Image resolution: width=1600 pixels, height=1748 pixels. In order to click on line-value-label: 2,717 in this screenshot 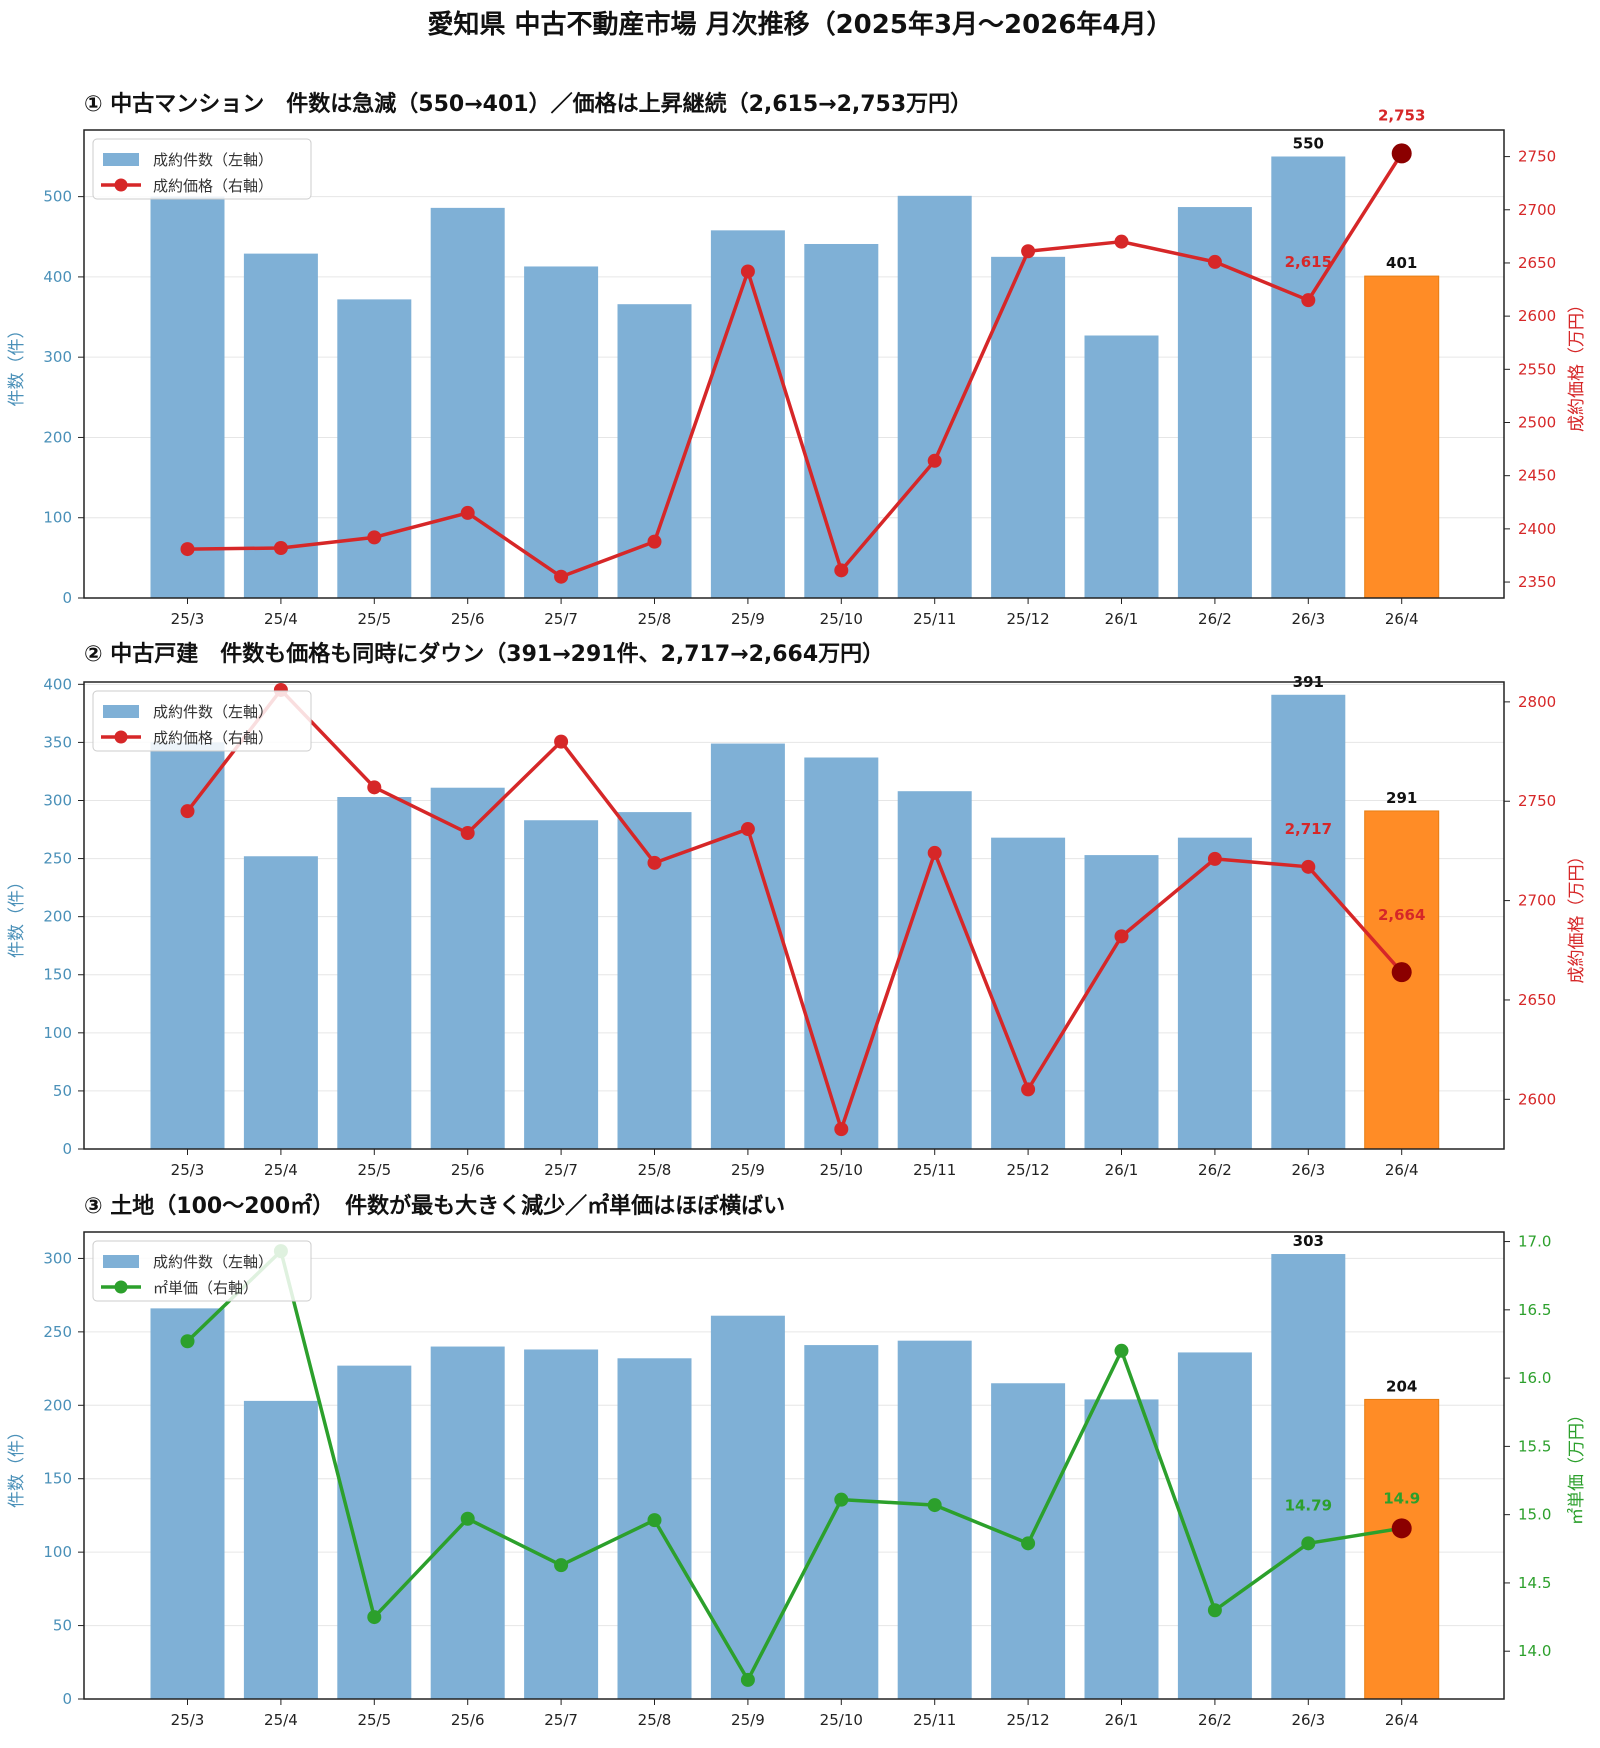, I will do `click(1308, 829)`.